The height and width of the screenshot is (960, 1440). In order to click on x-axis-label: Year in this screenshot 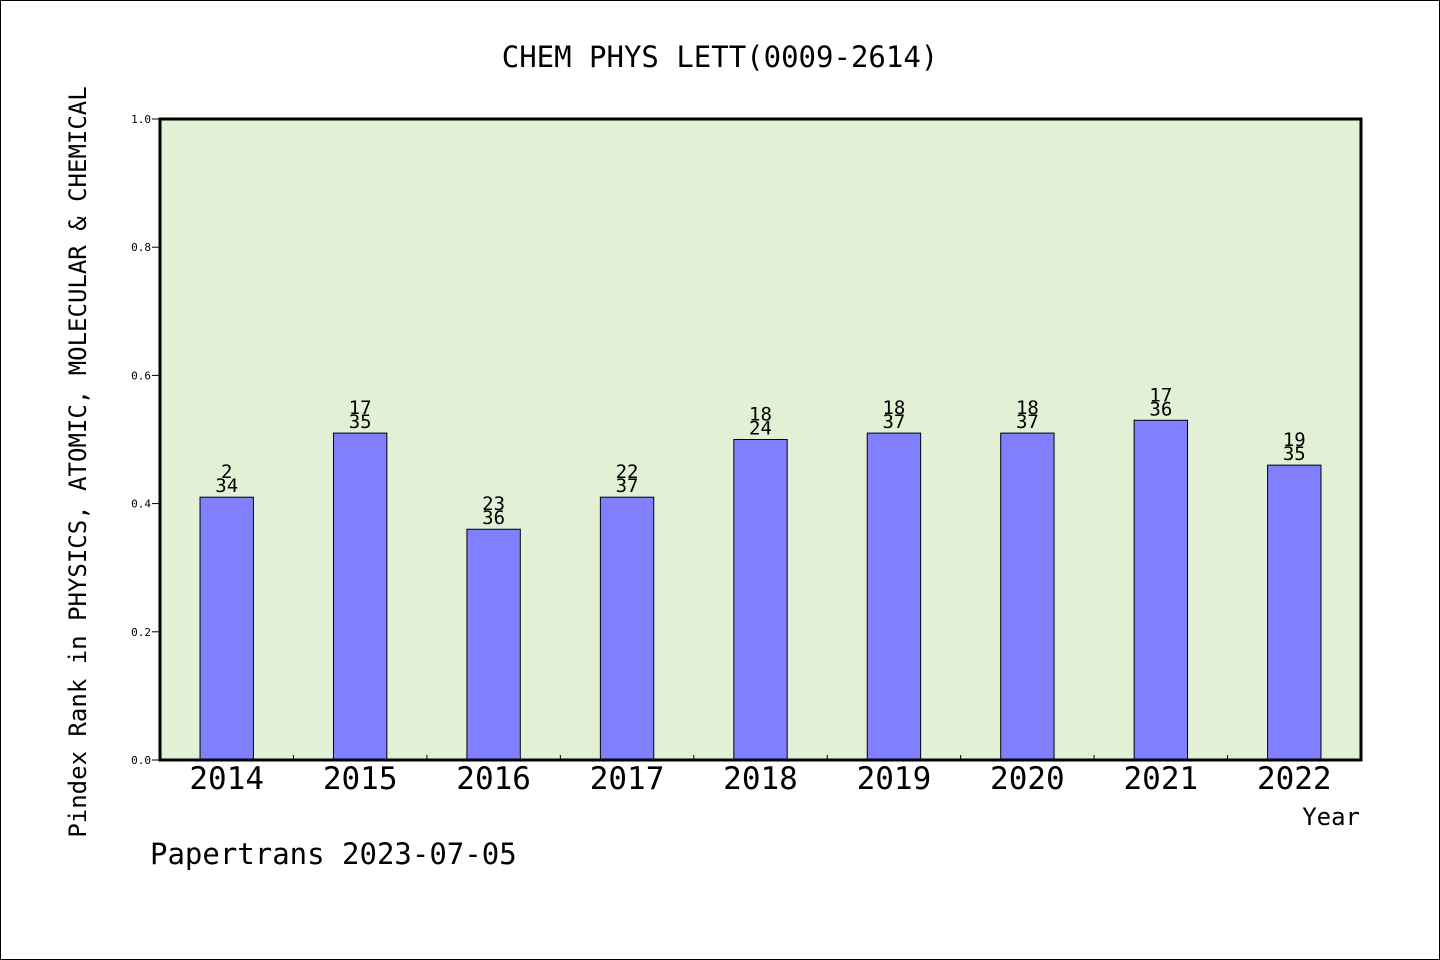, I will do `click(1331, 817)`.